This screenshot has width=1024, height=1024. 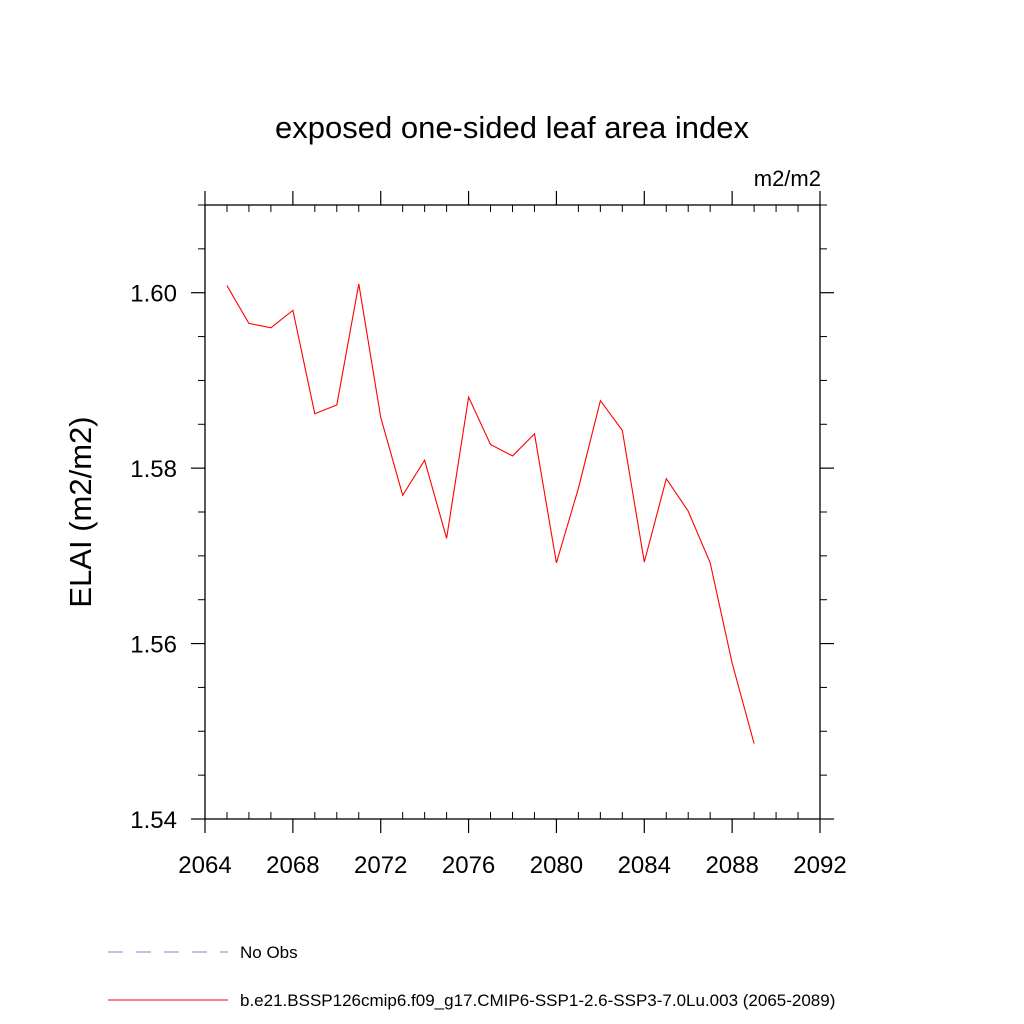 What do you see at coordinates (153, 820) in the screenshot?
I see `y-tick-label: 1.54` at bounding box center [153, 820].